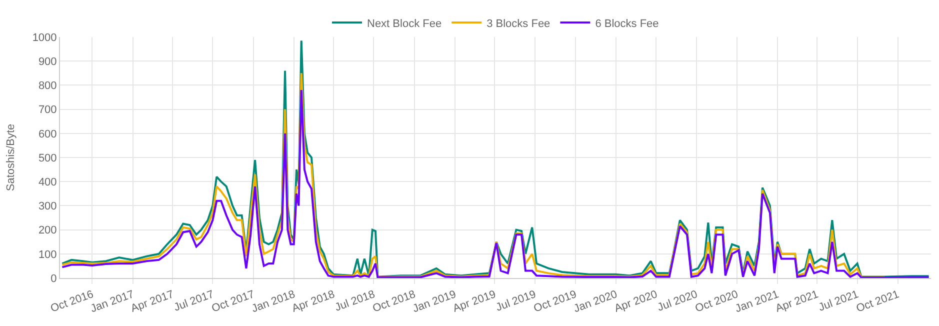 This screenshot has height=326, width=939. What do you see at coordinates (47, 182) in the screenshot?
I see `y-tick-label: 400` at bounding box center [47, 182].